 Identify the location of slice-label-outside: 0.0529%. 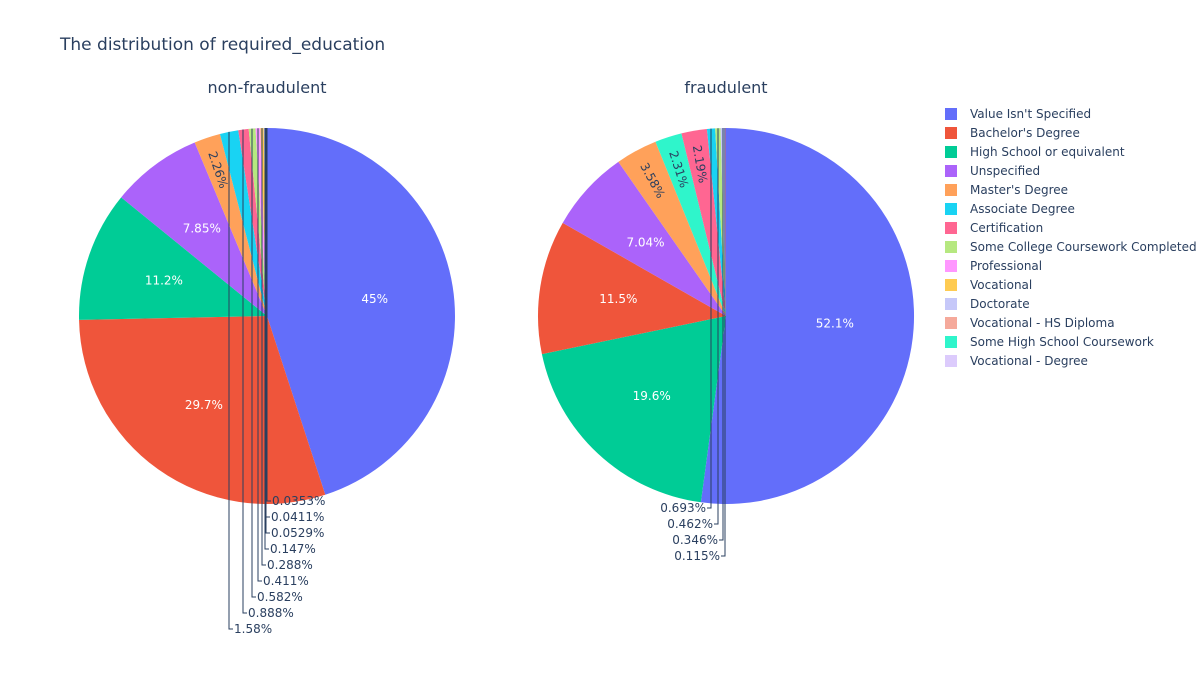
(297, 533).